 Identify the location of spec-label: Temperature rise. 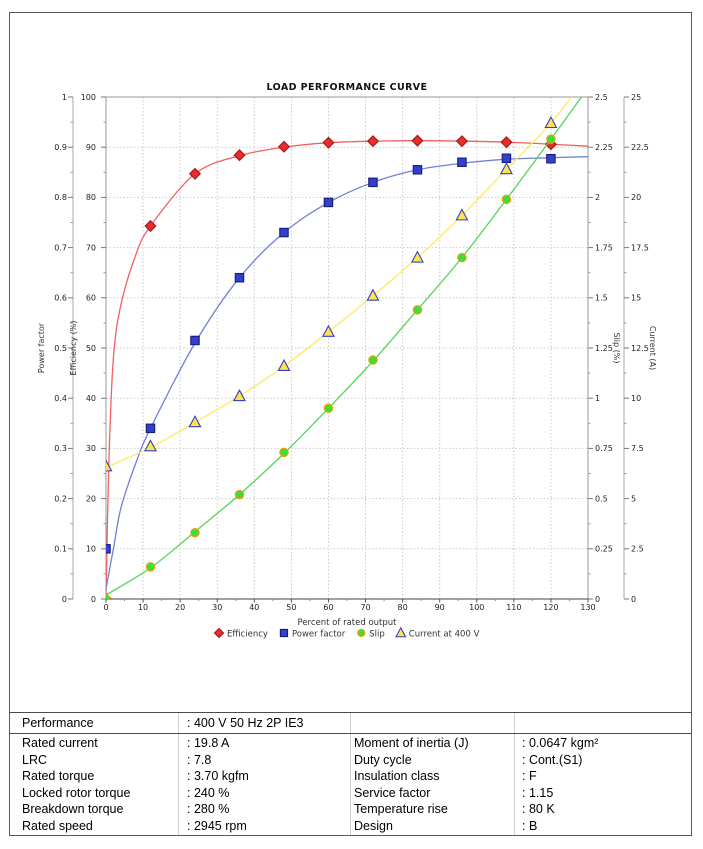
(401, 809).